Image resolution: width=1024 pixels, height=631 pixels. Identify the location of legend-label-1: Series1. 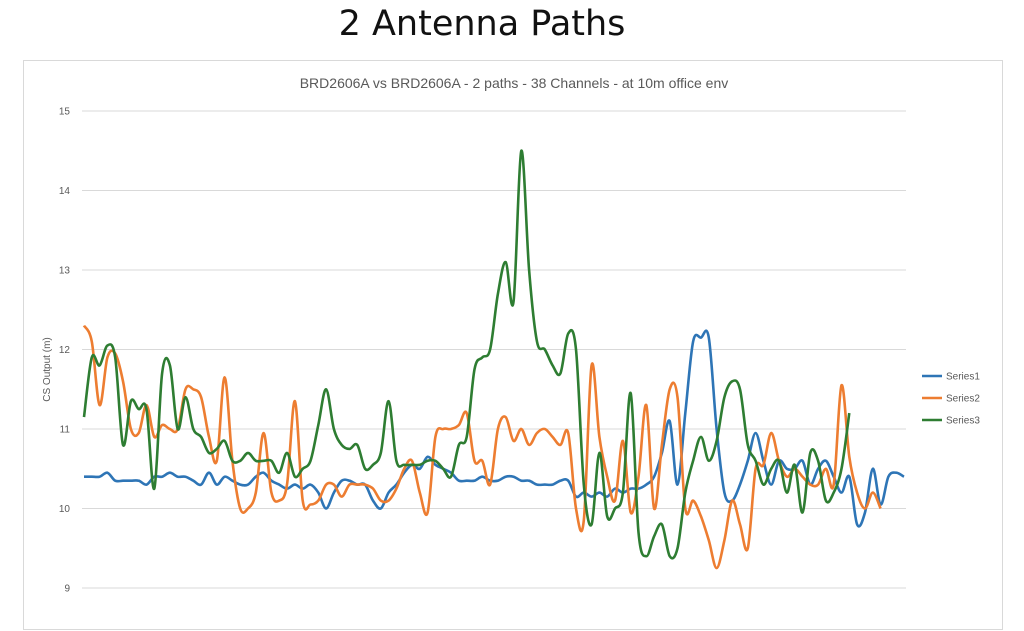
(963, 377).